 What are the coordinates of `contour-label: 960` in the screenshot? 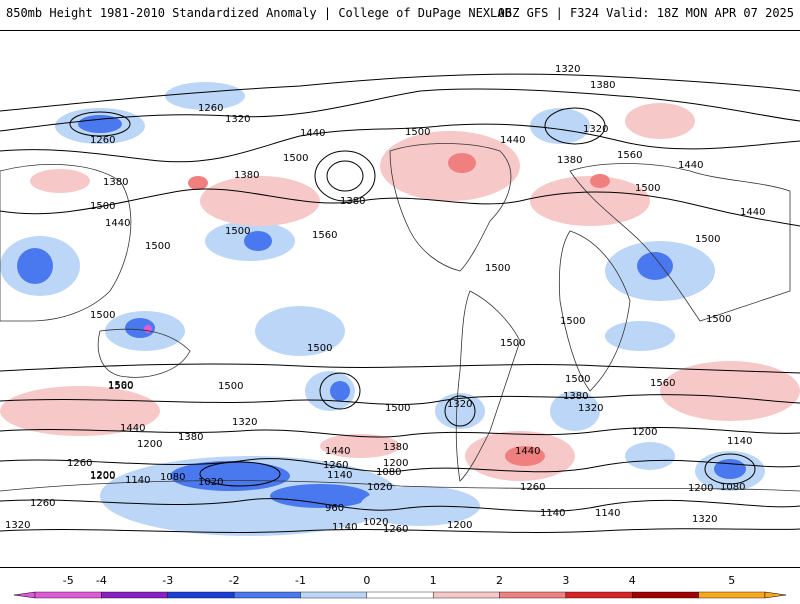 It's located at (334, 508).